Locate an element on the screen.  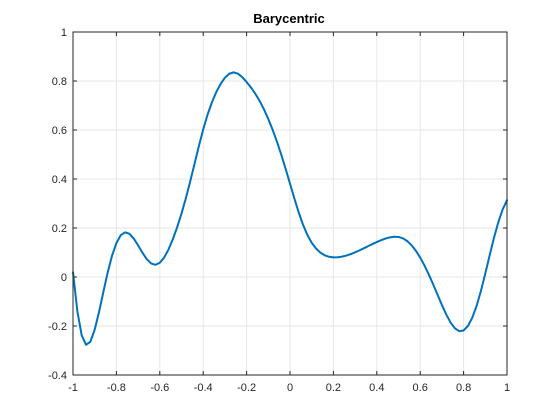
x-tick-label: -1 is located at coordinates (73, 388).